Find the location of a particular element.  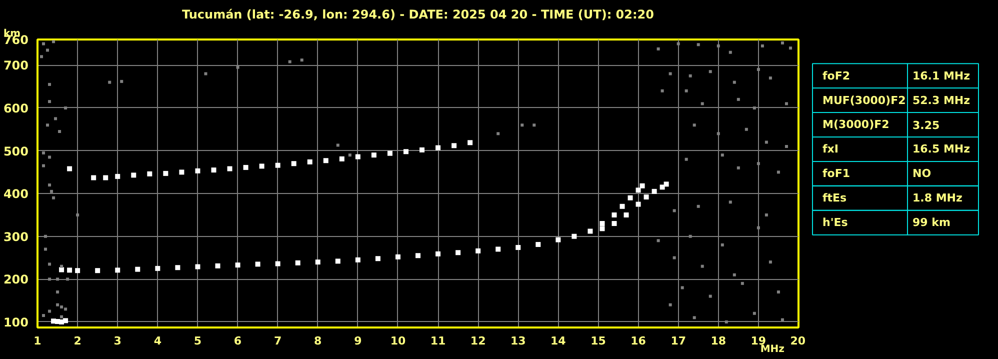

y-tick-label: 700 is located at coordinates (16, 65).